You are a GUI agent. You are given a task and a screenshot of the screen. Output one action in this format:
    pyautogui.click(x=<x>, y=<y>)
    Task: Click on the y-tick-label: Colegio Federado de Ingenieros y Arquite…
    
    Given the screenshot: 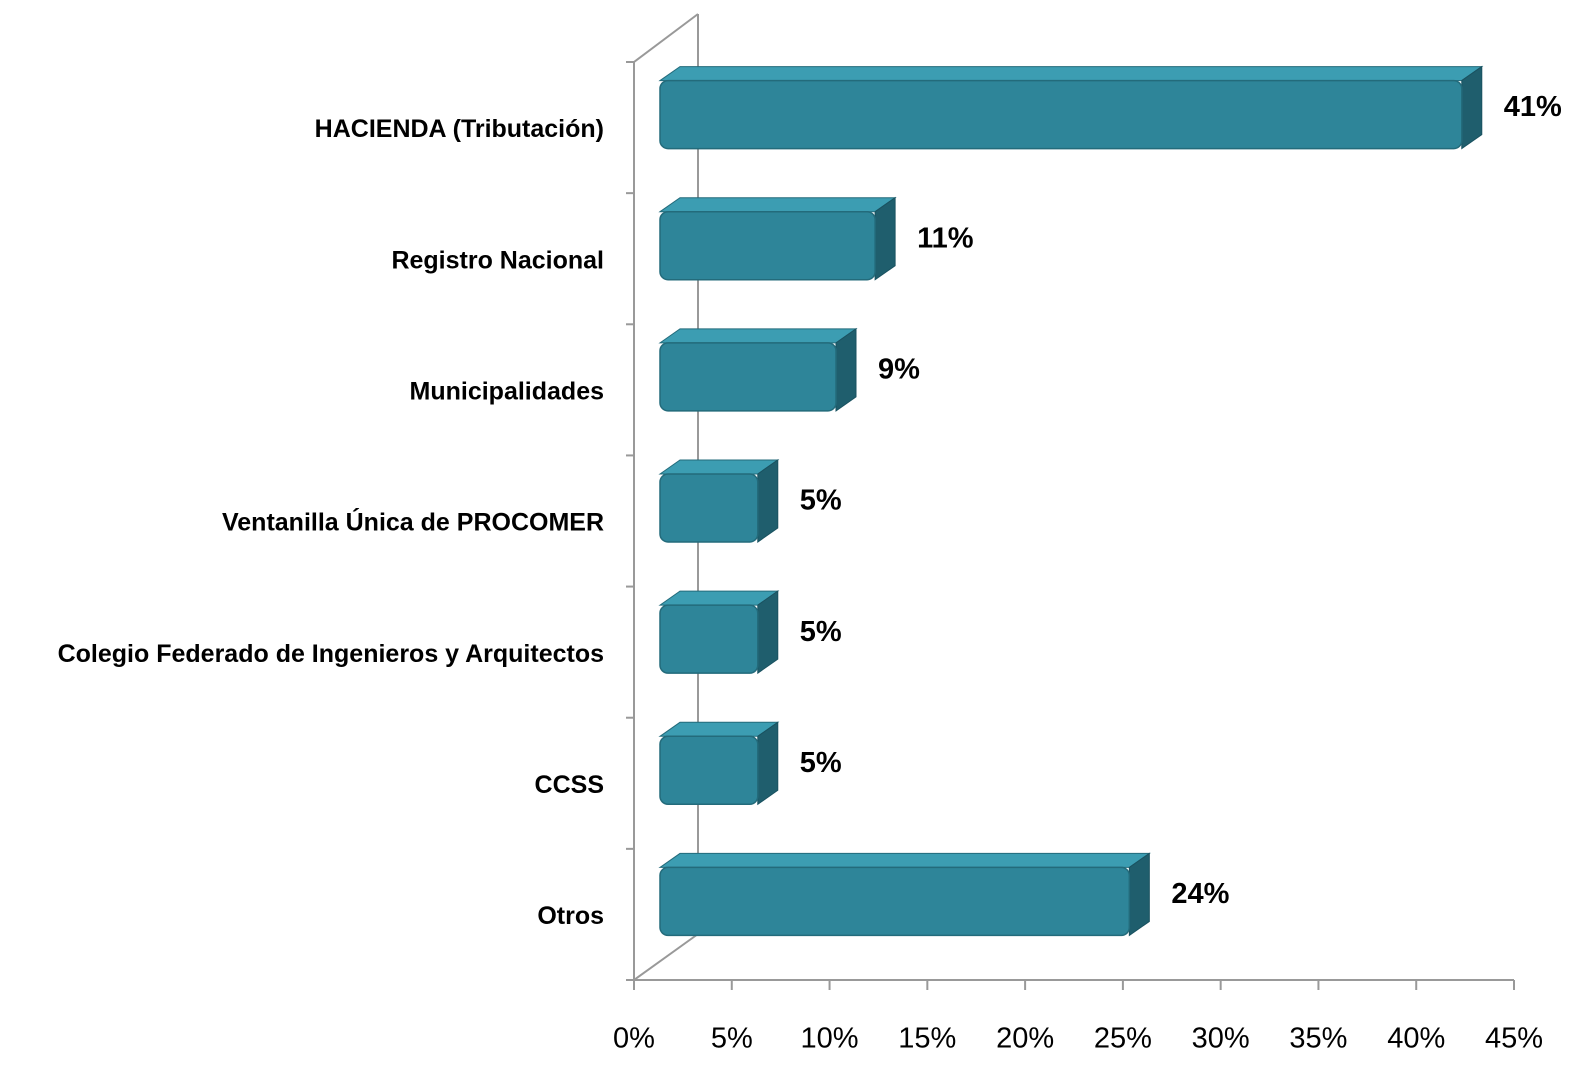 What is the action you would take?
    pyautogui.click(x=331, y=654)
    